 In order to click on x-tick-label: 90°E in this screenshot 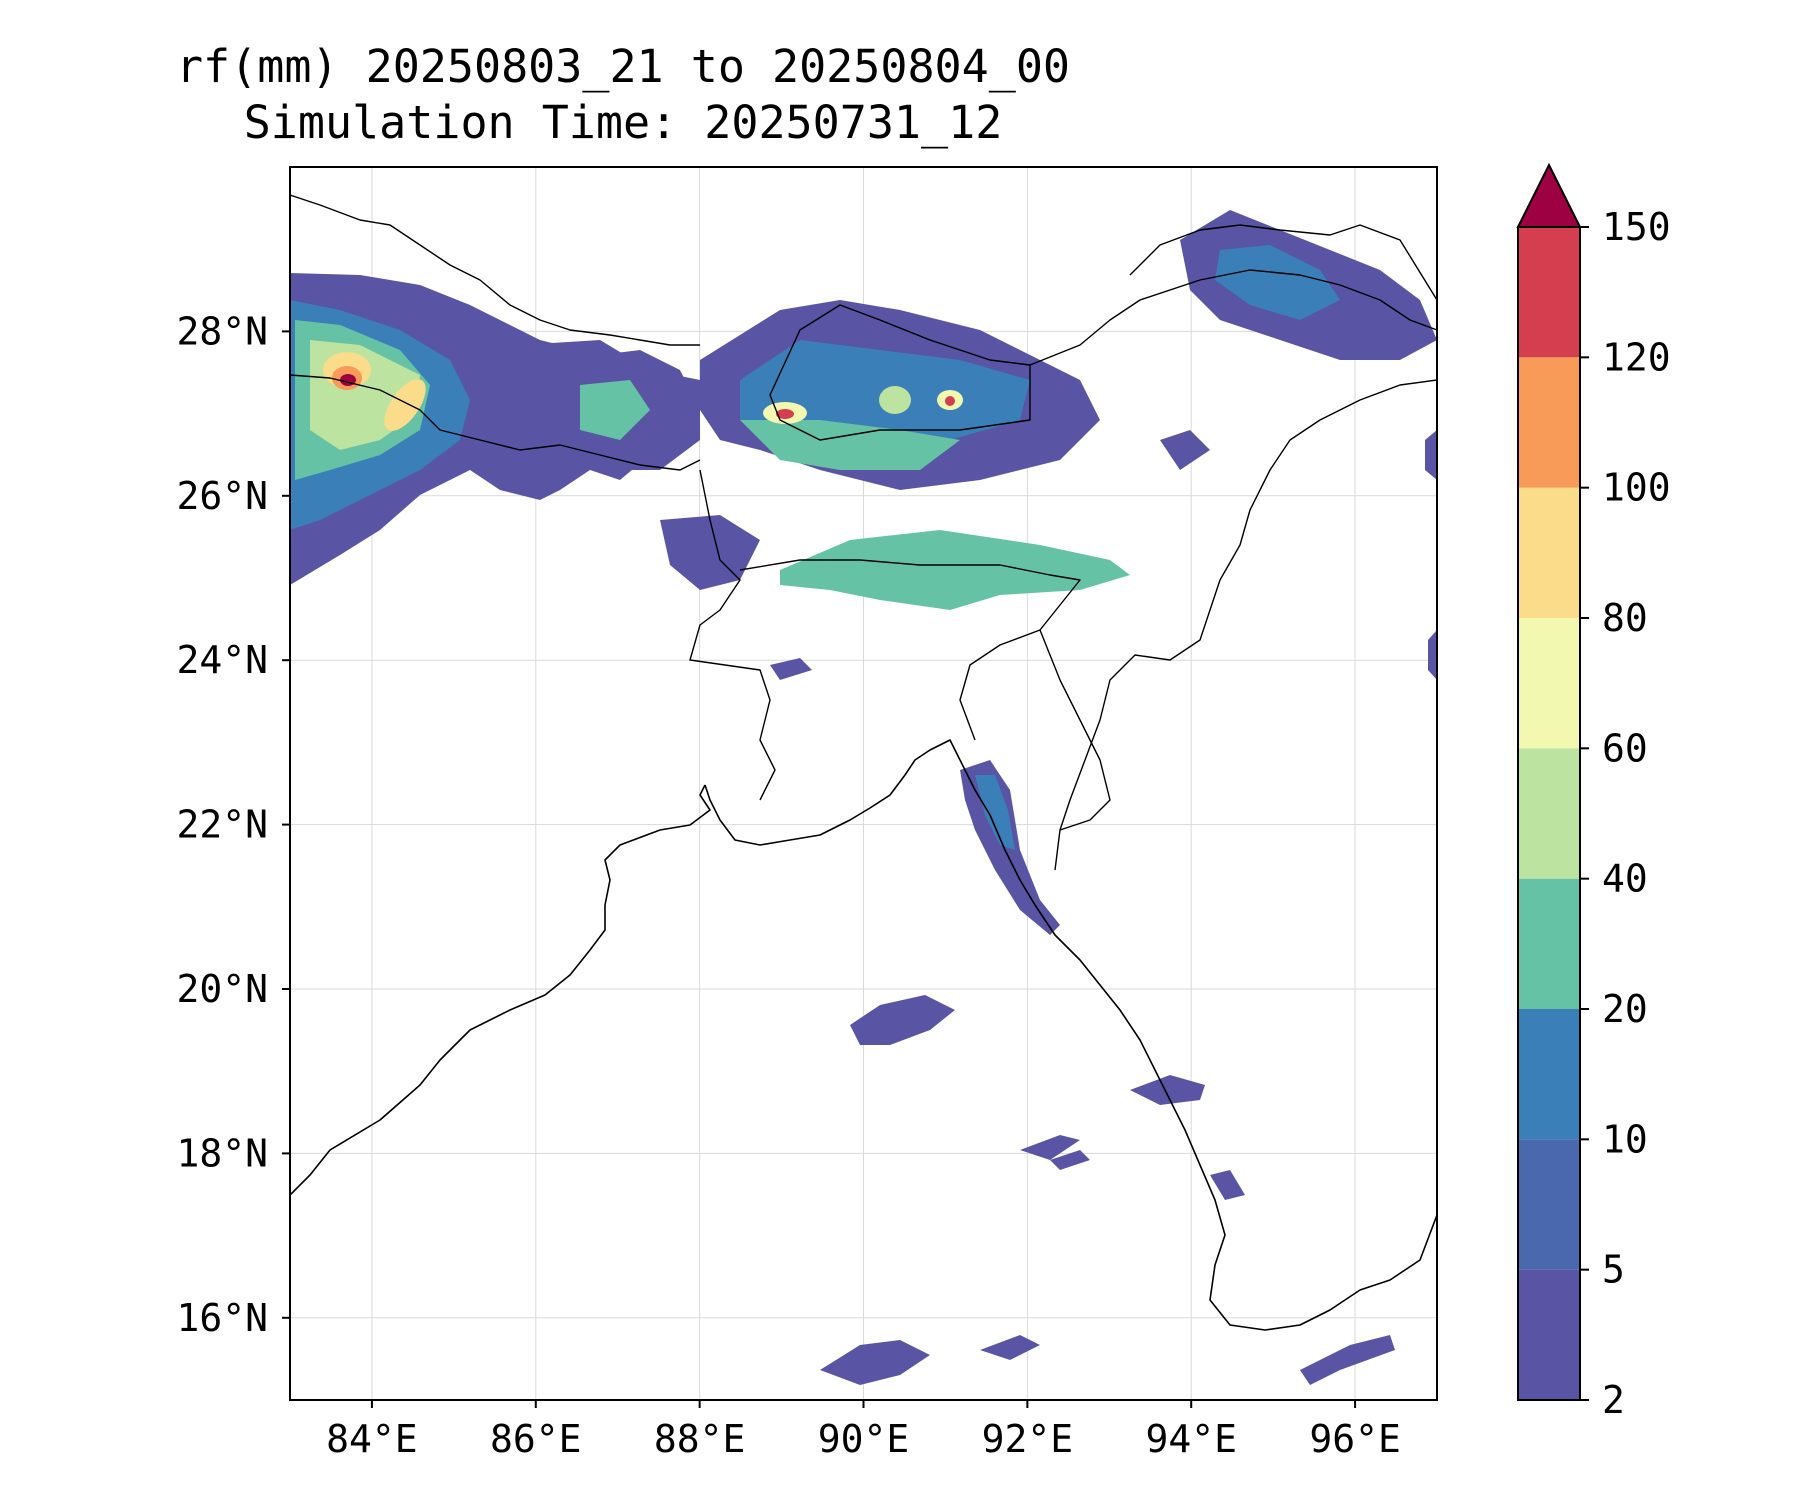, I will do `click(864, 1439)`.